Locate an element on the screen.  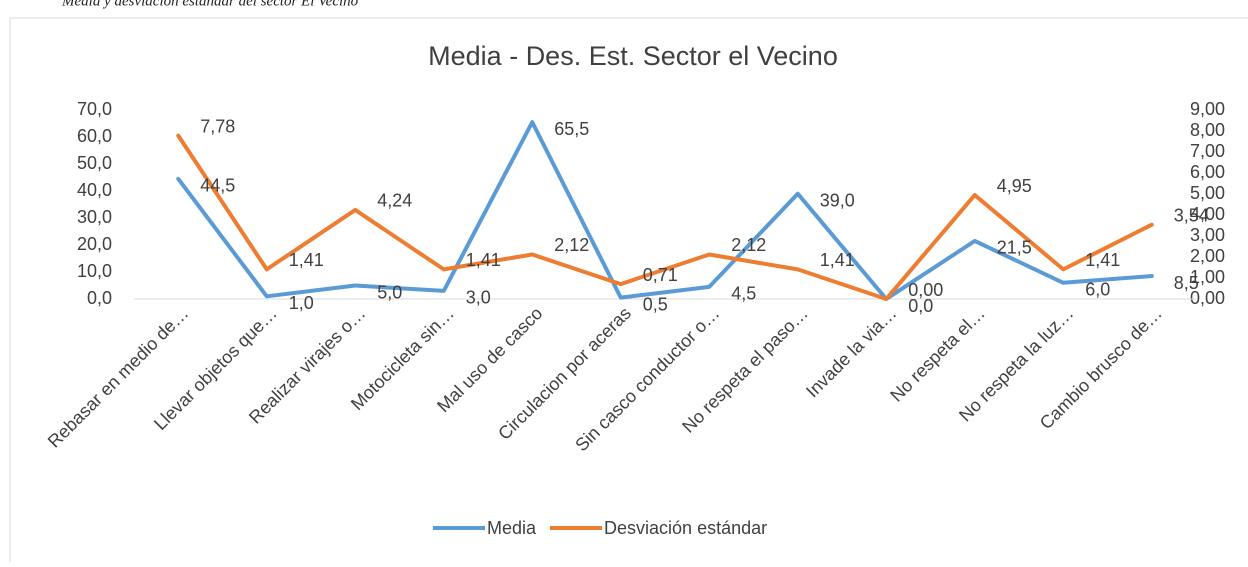
data-label: 39,0 is located at coordinates (837, 200).